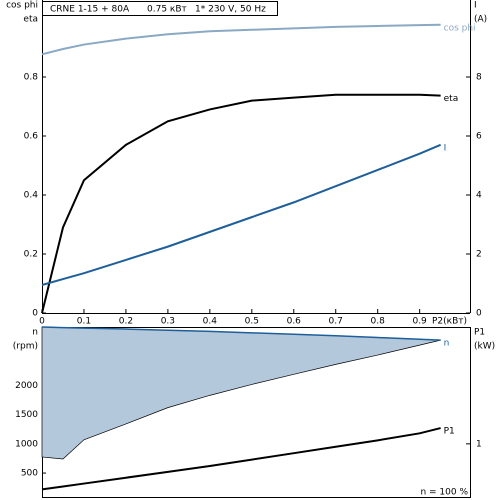  Describe the element at coordinates (460, 28) in the screenshot. I see `series-label: cos phi` at that location.